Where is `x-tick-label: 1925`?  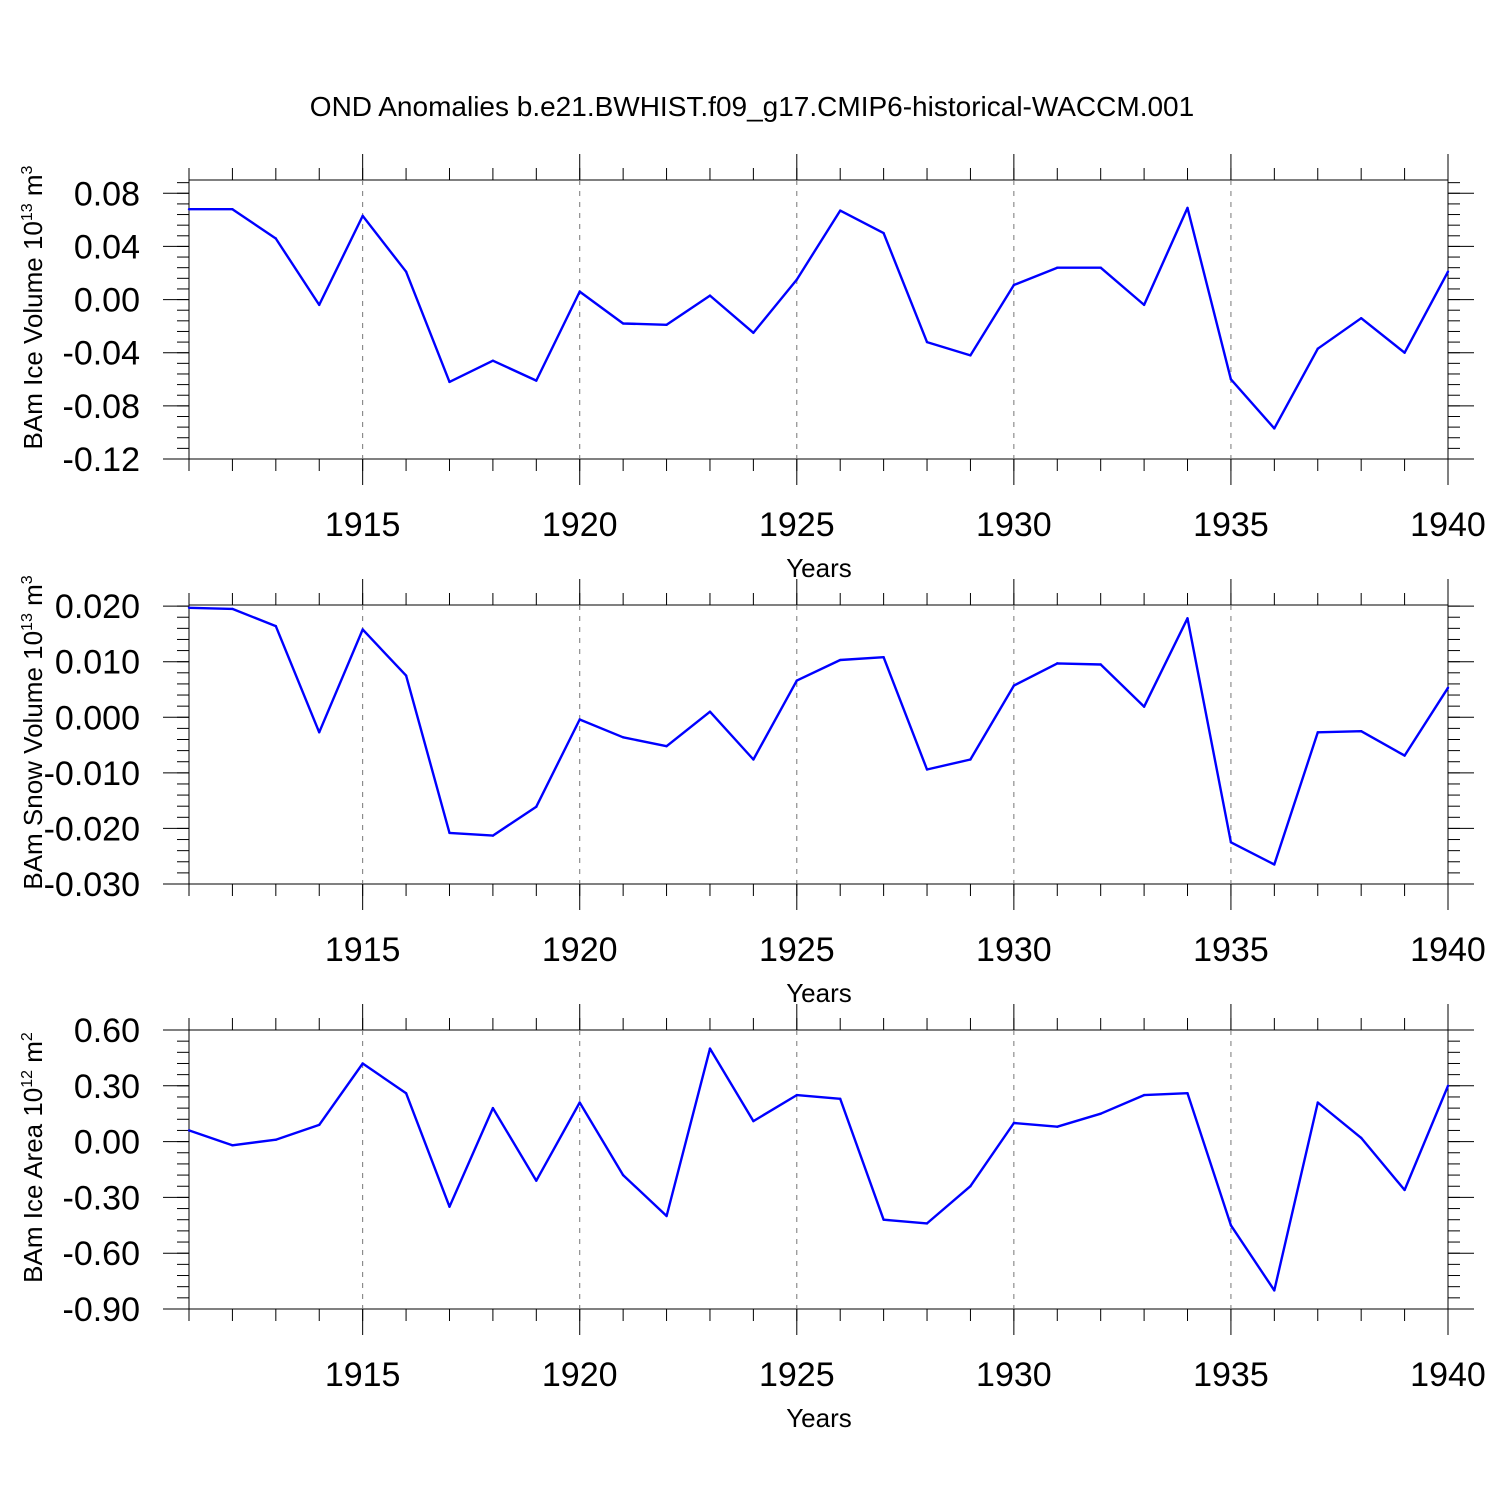 x-tick-label: 1925 is located at coordinates (797, 525).